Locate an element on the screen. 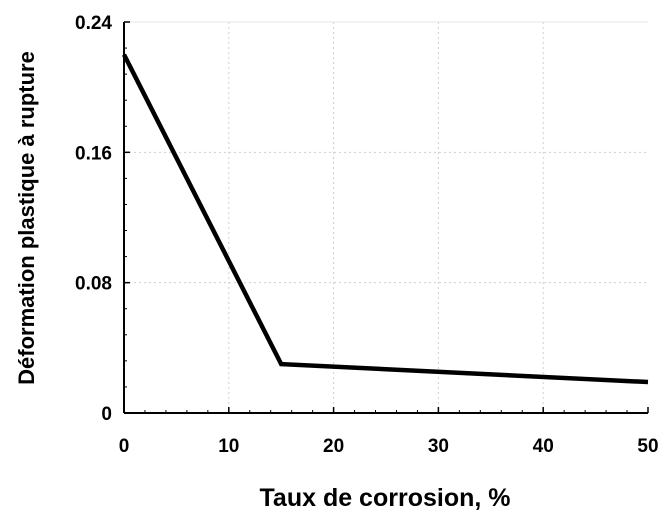 The height and width of the screenshot is (519, 665). x-tick-label-1: 10 is located at coordinates (228, 446).